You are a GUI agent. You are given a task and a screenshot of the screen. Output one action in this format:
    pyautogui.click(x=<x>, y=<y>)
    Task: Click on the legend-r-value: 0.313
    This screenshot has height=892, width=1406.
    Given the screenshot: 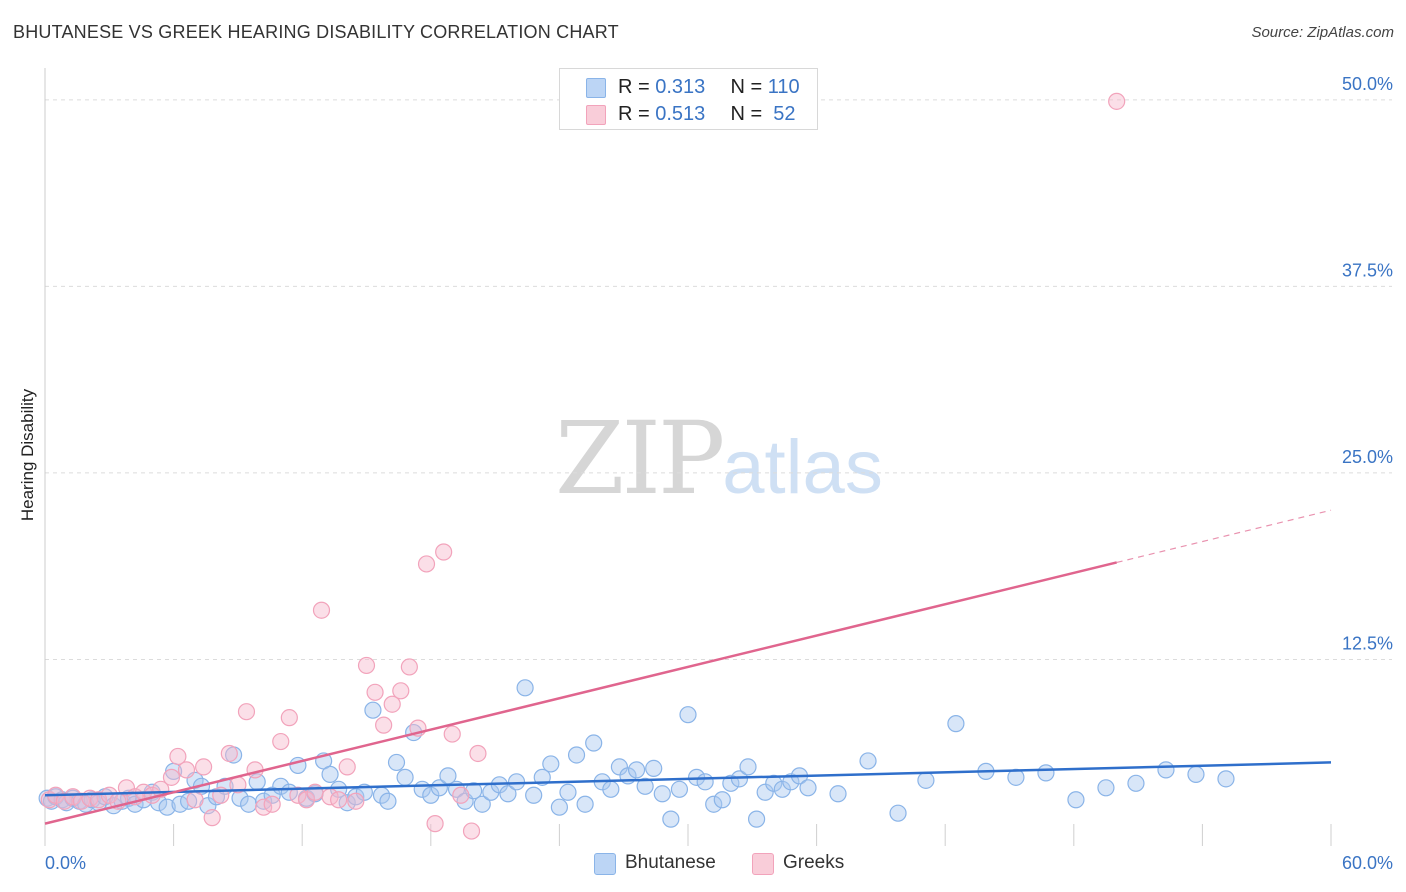 What is the action you would take?
    pyautogui.click(x=680, y=87)
    